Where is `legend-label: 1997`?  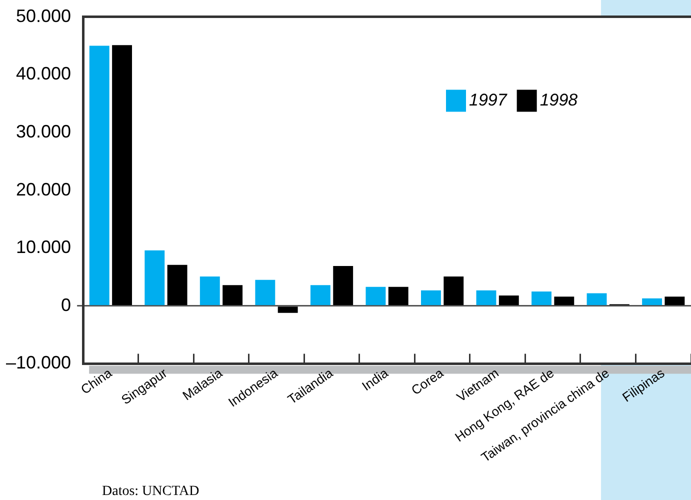 legend-label: 1997 is located at coordinates (488, 100).